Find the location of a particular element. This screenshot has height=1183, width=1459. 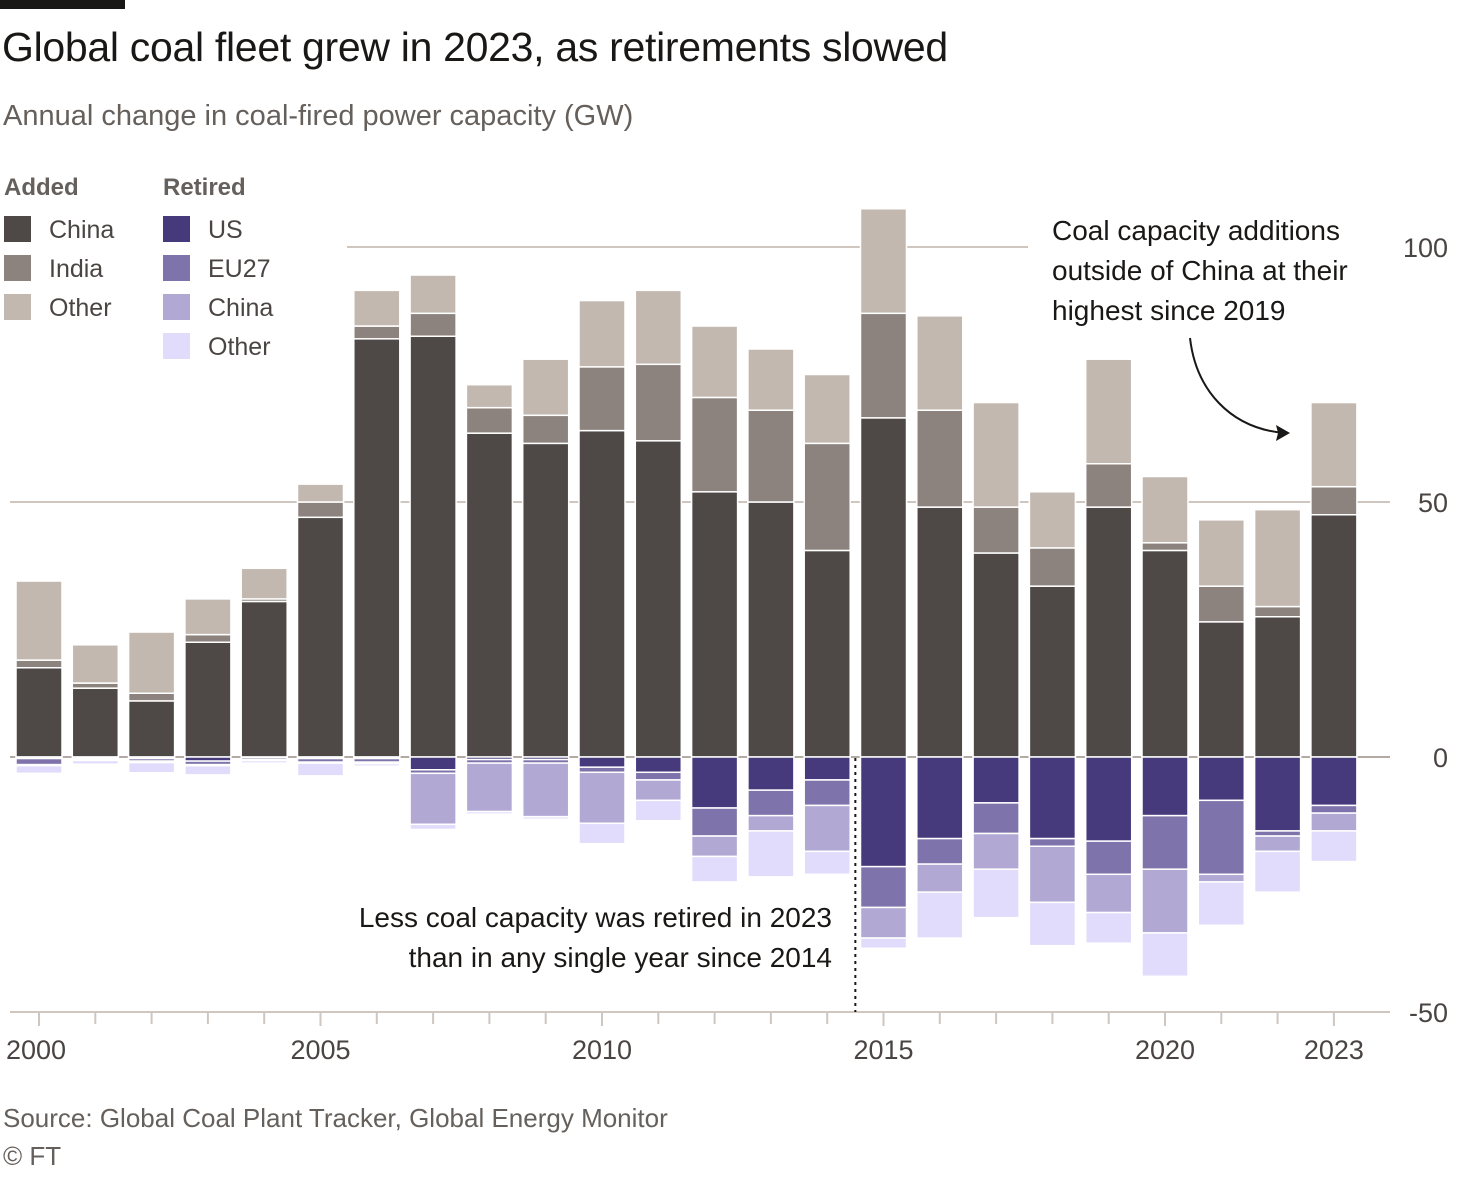

bar-retired-eu27-2010 is located at coordinates (602, 770).